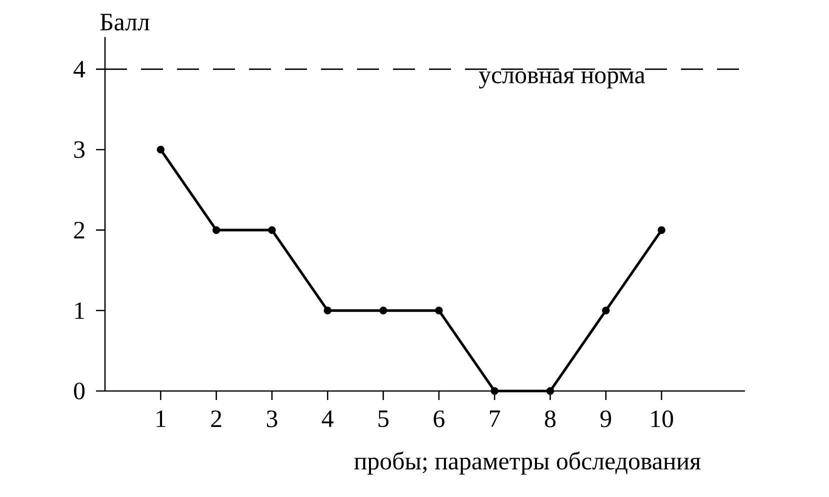  I want to click on y-axis-title: Балл, so click(125, 22).